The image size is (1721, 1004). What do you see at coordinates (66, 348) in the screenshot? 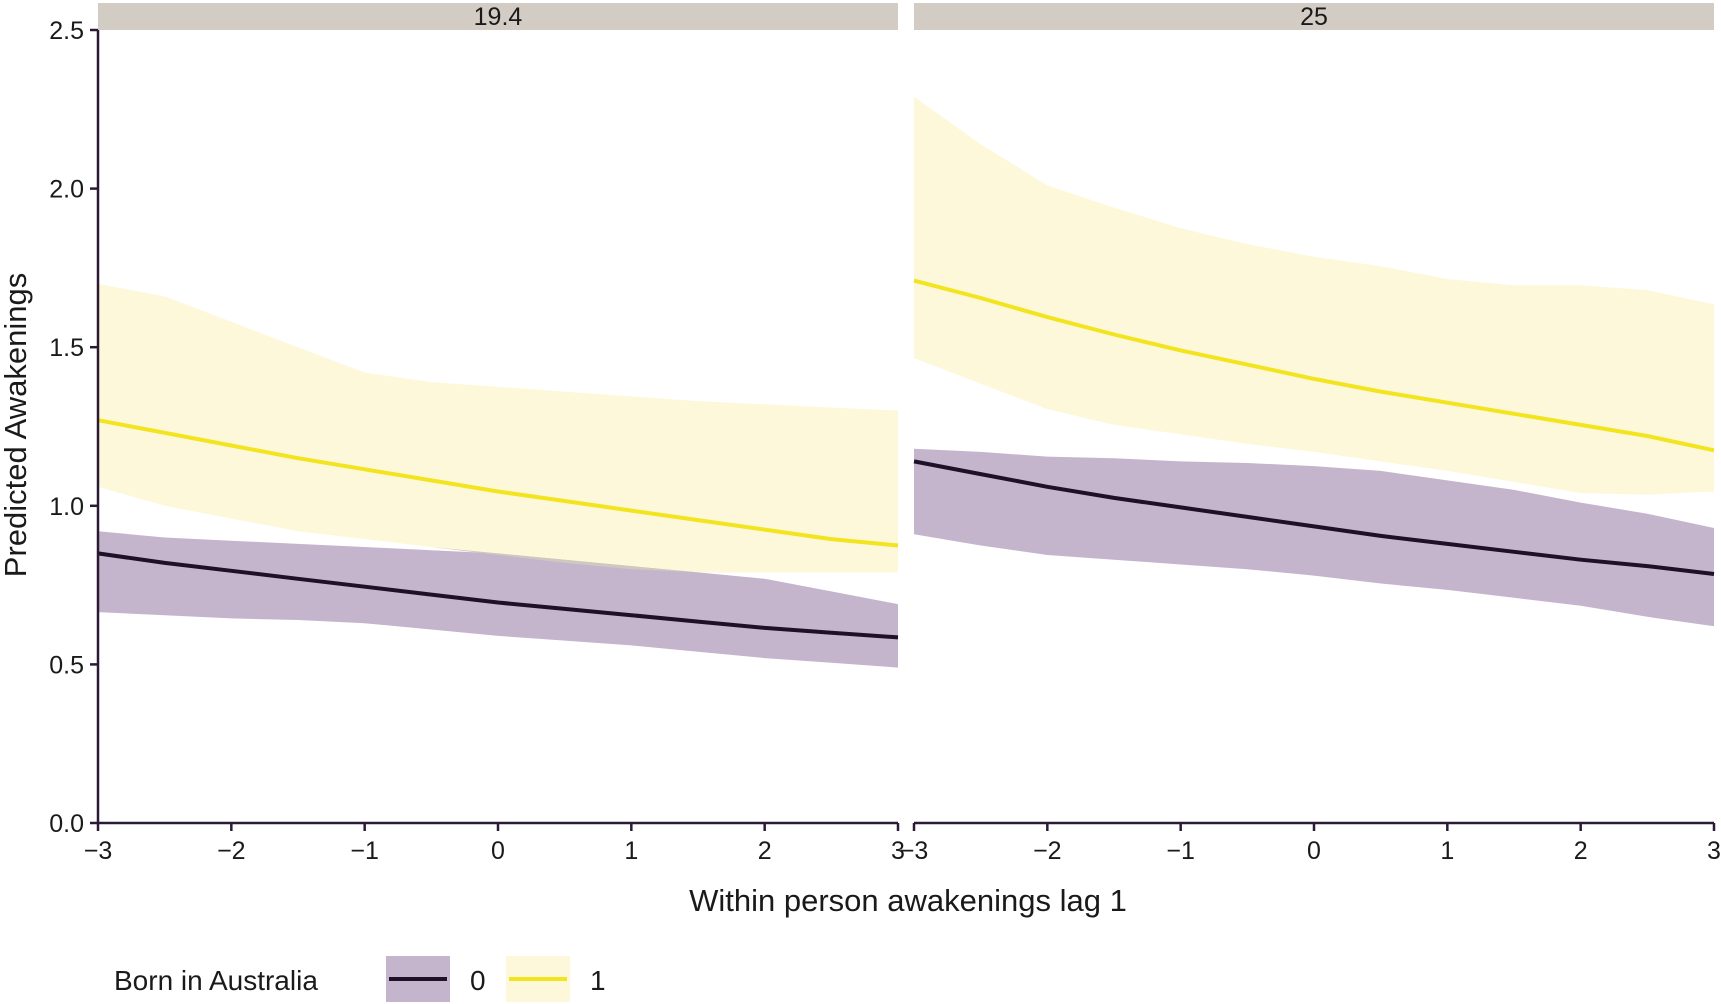
I see `y-tick-label: 1.5` at bounding box center [66, 348].